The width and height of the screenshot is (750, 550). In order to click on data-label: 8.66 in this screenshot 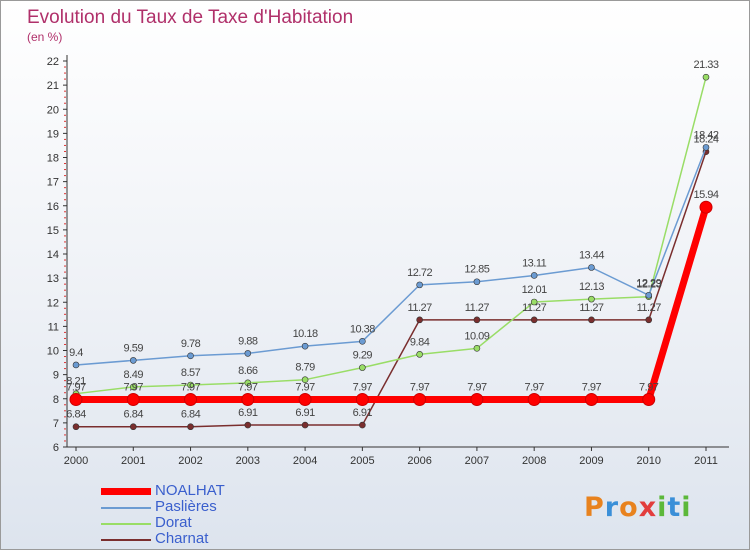, I will do `click(248, 371)`.